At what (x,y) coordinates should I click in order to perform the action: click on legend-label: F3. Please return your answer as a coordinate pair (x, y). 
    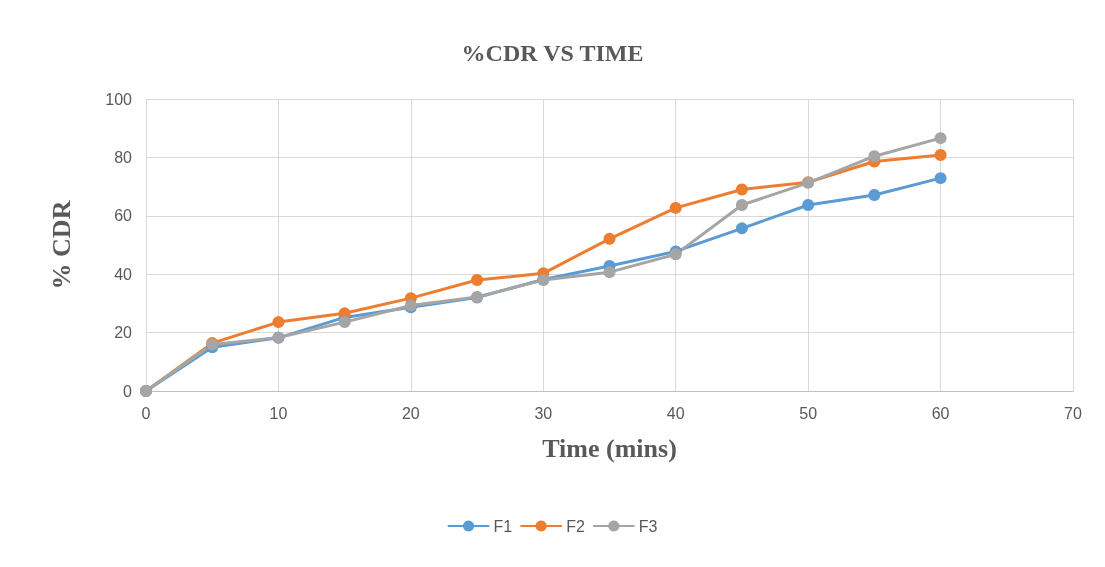
    Looking at the image, I should click on (648, 526).